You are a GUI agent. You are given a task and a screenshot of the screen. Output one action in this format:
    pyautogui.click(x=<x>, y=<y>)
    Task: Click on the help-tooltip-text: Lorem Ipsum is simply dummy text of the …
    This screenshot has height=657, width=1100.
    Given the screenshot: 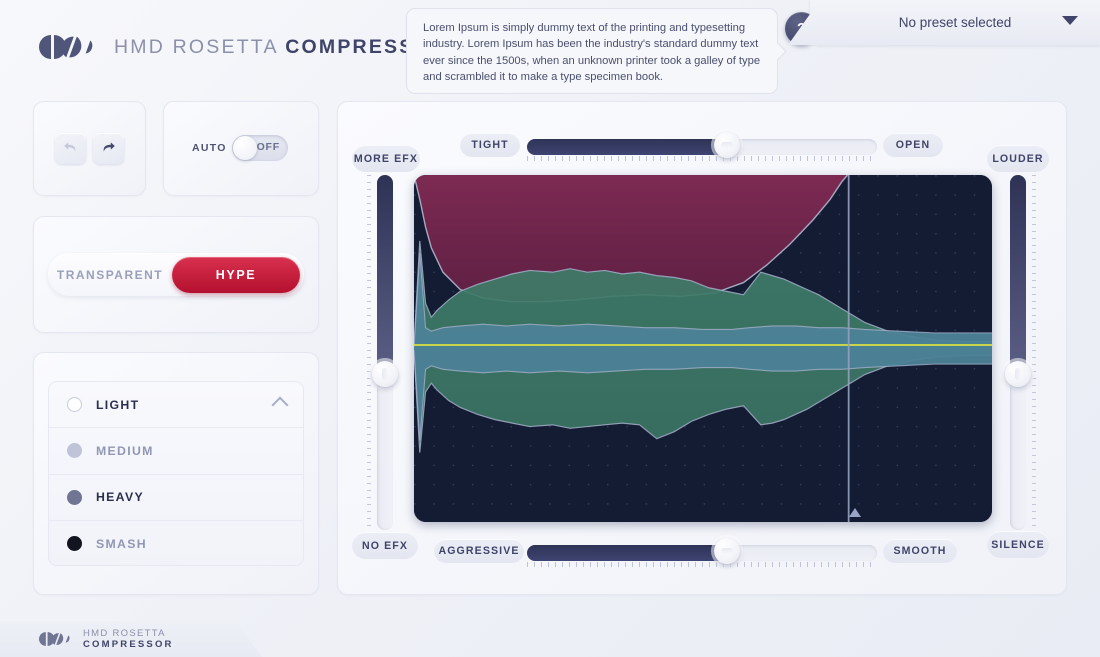 What is the action you would take?
    pyautogui.click(x=592, y=52)
    